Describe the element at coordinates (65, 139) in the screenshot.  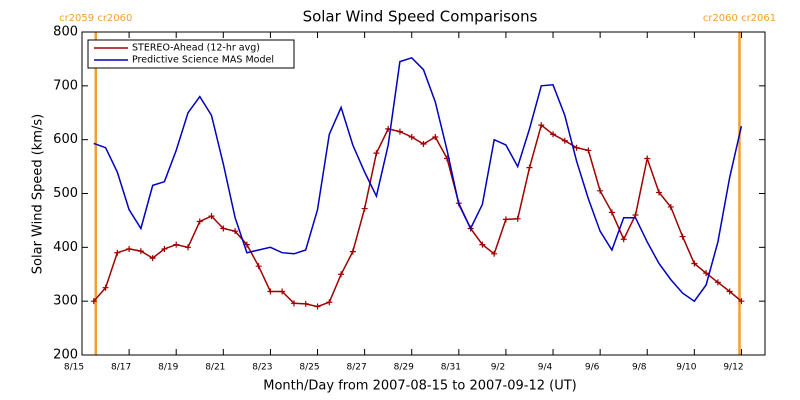
I see `y-tick-label: 600` at that location.